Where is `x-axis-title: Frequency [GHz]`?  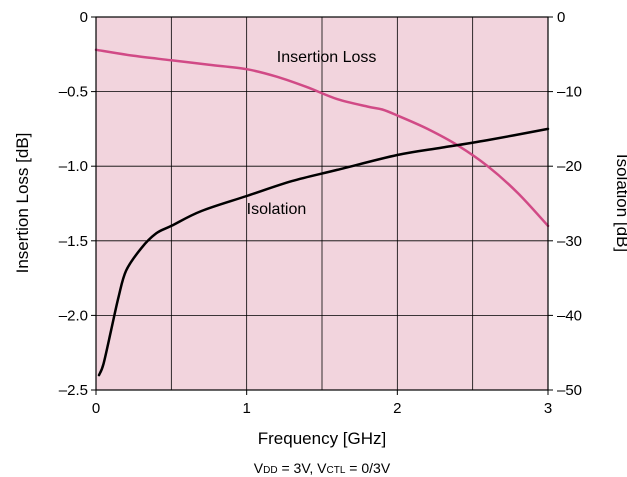
x-axis-title: Frequency [GHz] is located at coordinates (322, 438).